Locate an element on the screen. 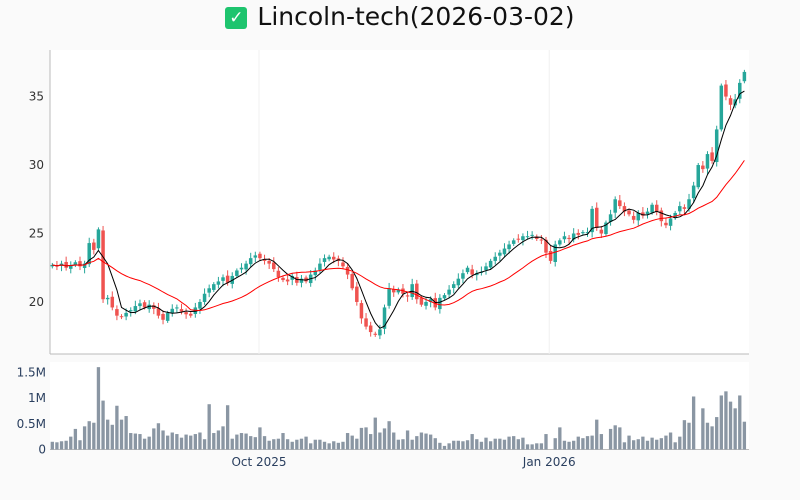  chart-title-text: Lincoln-tech(2026-03-02) is located at coordinates (416, 16).